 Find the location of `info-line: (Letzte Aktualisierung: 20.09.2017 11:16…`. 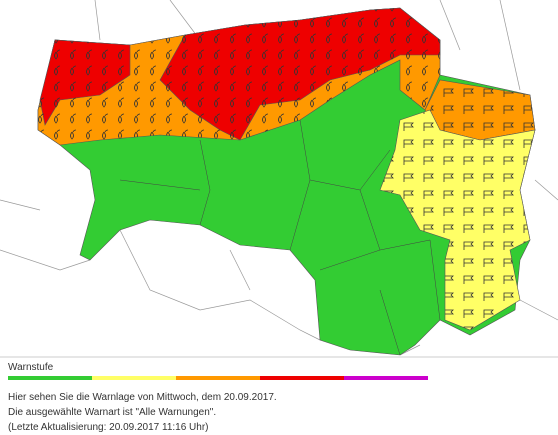

info-line: (Letzte Aktualisierung: 20.09.2017 11:16… is located at coordinates (108, 427).